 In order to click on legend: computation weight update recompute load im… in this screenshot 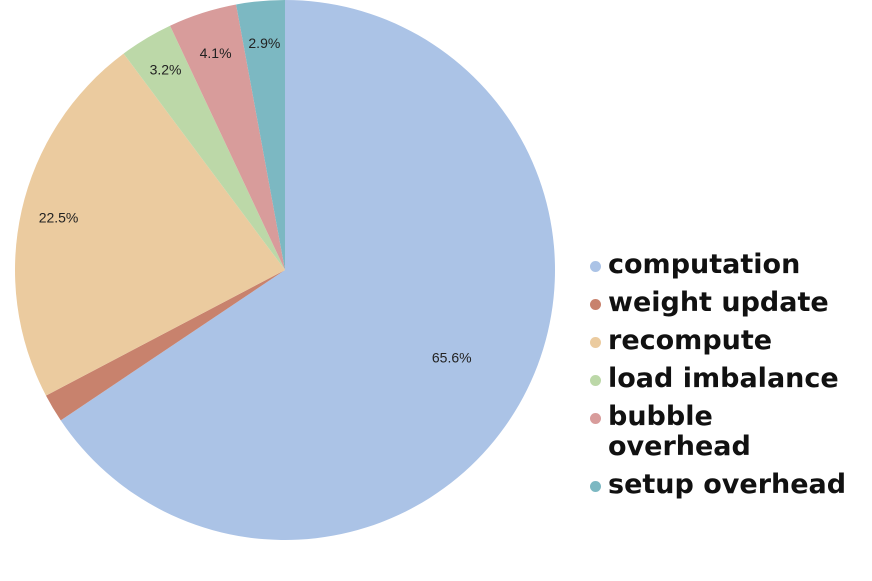, I will do `click(727, 379)`.